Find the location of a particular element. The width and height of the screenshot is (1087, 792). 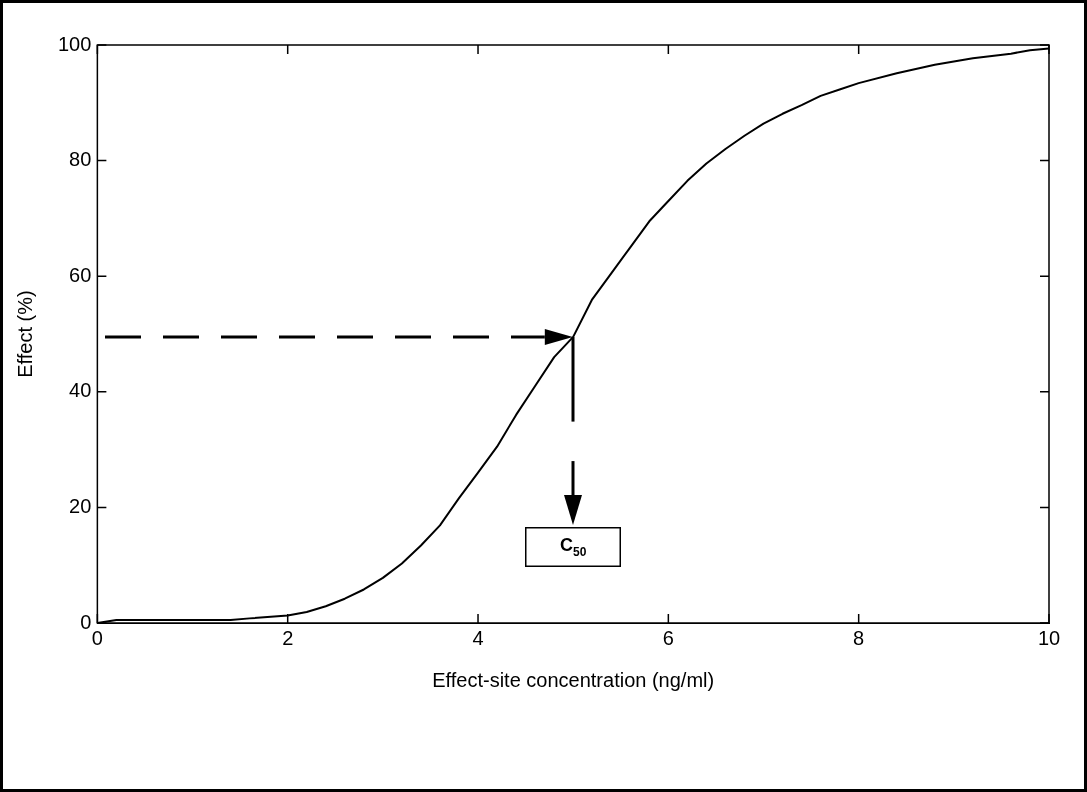

y-tick-label: 0 is located at coordinates (86, 621).